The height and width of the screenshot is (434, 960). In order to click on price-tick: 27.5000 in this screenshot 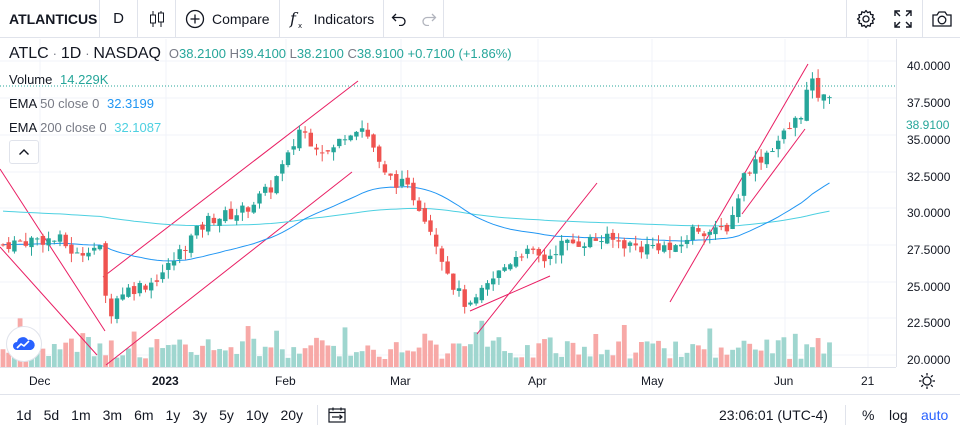, I will do `click(929, 250)`.